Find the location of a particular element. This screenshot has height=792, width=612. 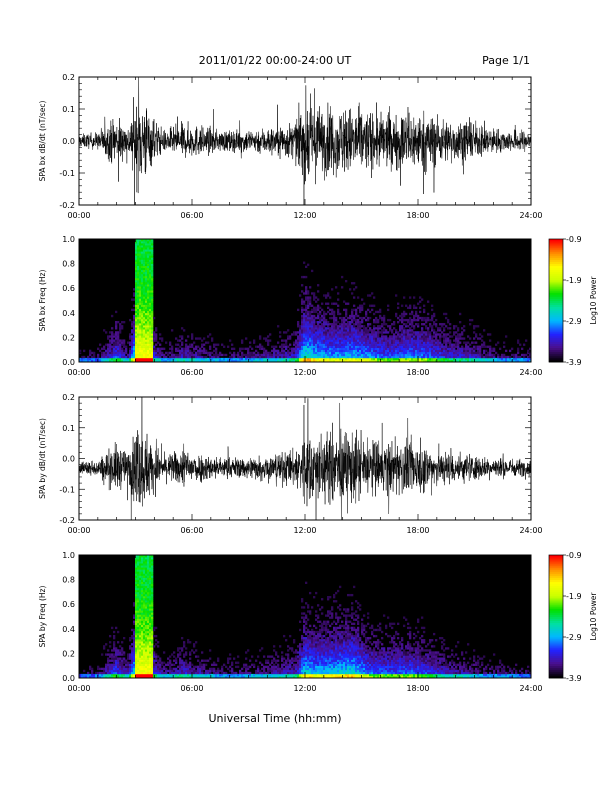

x-tick-label: 06:00 is located at coordinates (191, 215).